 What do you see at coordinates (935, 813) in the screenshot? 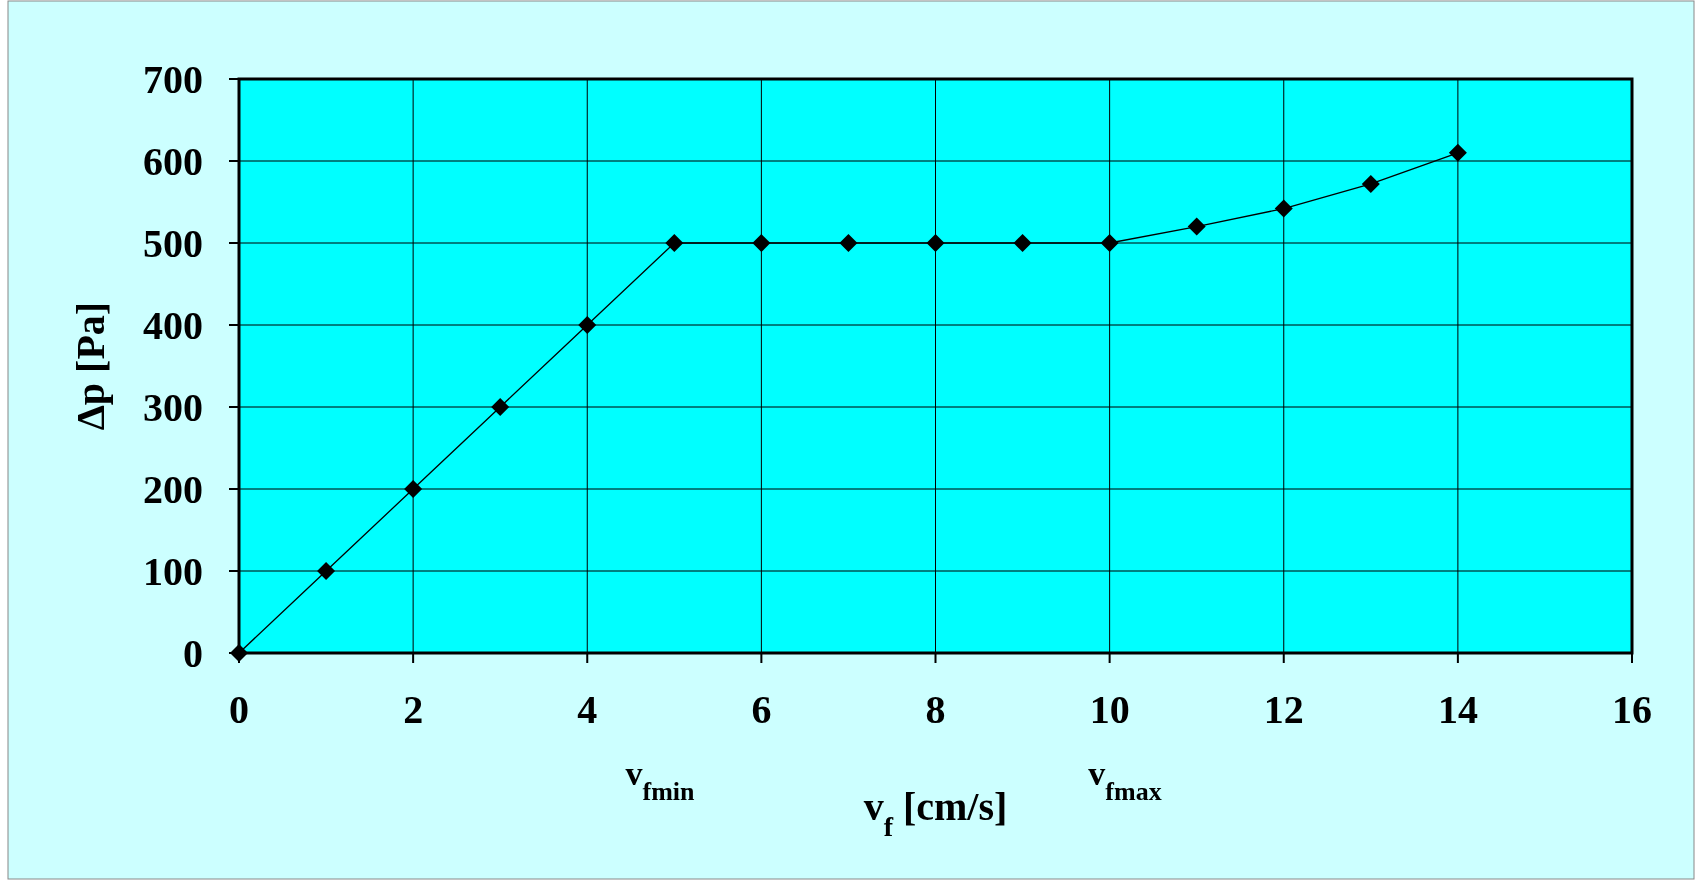
I see `x-axis-title: v$_{f}$ [cm/s]` at bounding box center [935, 813].